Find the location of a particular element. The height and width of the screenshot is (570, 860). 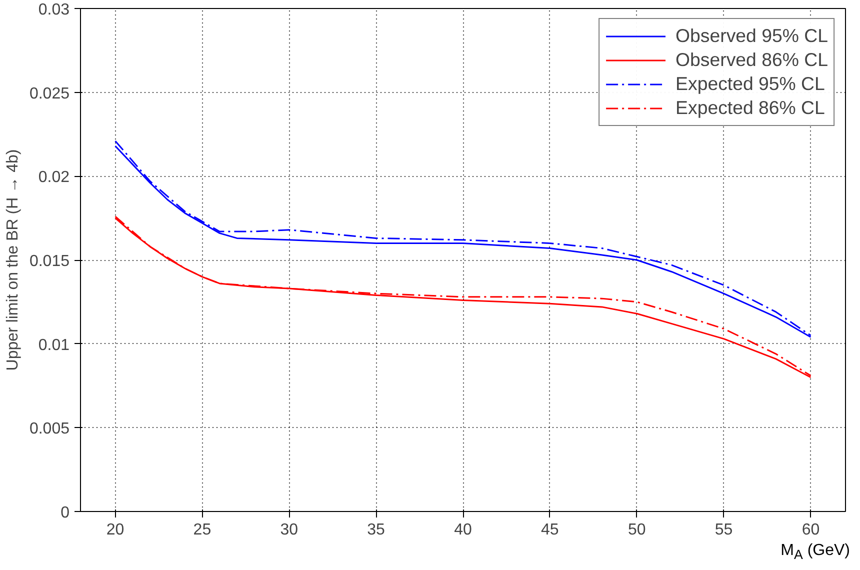

x-tick-label: 25 is located at coordinates (202, 530).